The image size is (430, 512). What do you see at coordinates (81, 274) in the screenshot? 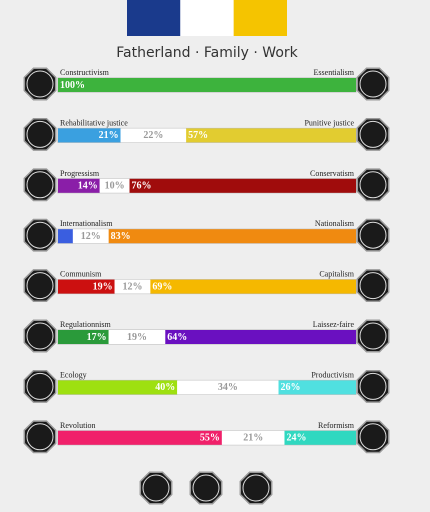
I see `left-label: Communism` at bounding box center [81, 274].